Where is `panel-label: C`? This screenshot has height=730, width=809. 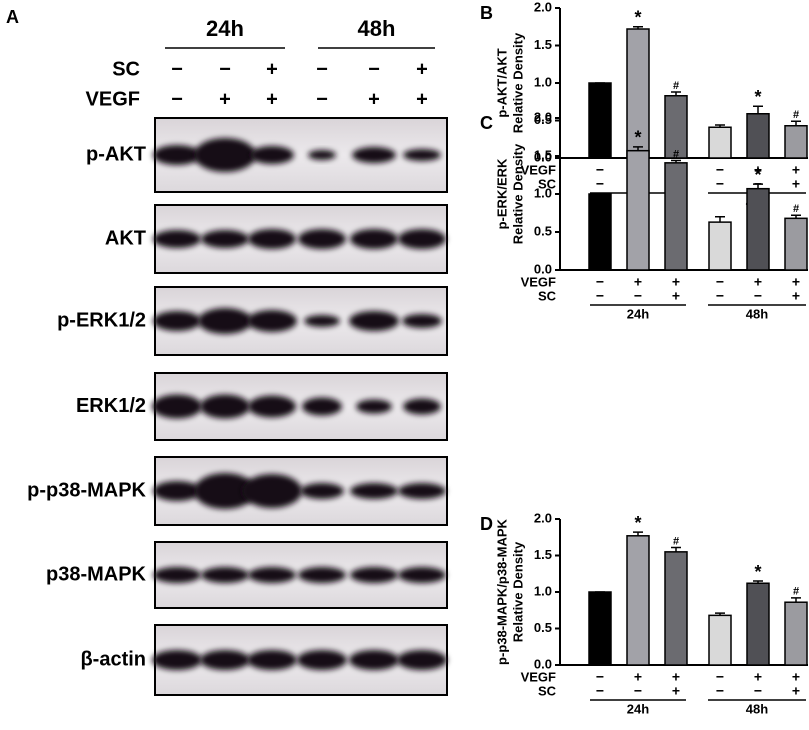
panel-label: C is located at coordinates (486, 123).